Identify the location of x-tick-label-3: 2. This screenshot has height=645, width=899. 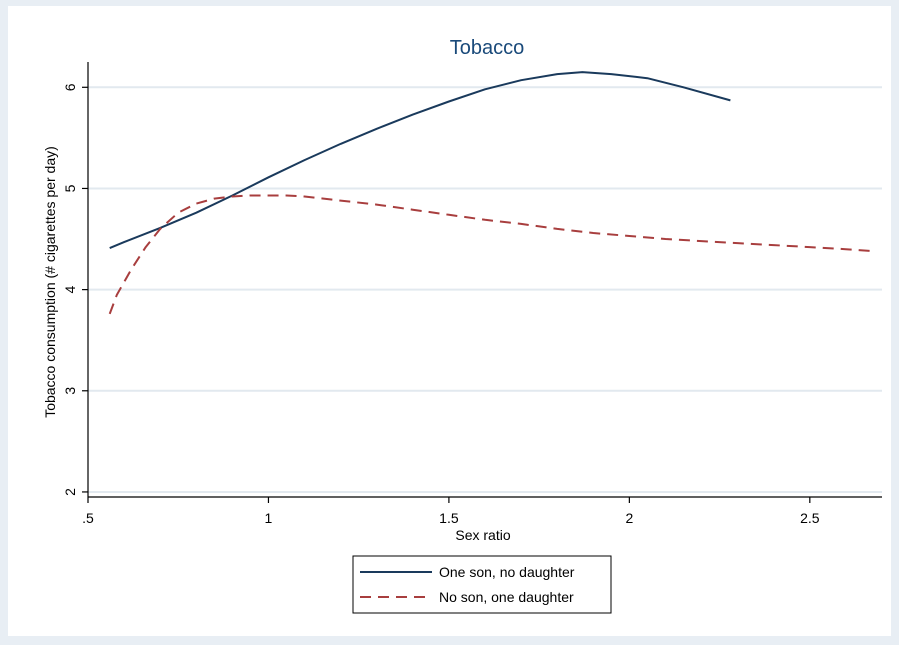
(629, 518).